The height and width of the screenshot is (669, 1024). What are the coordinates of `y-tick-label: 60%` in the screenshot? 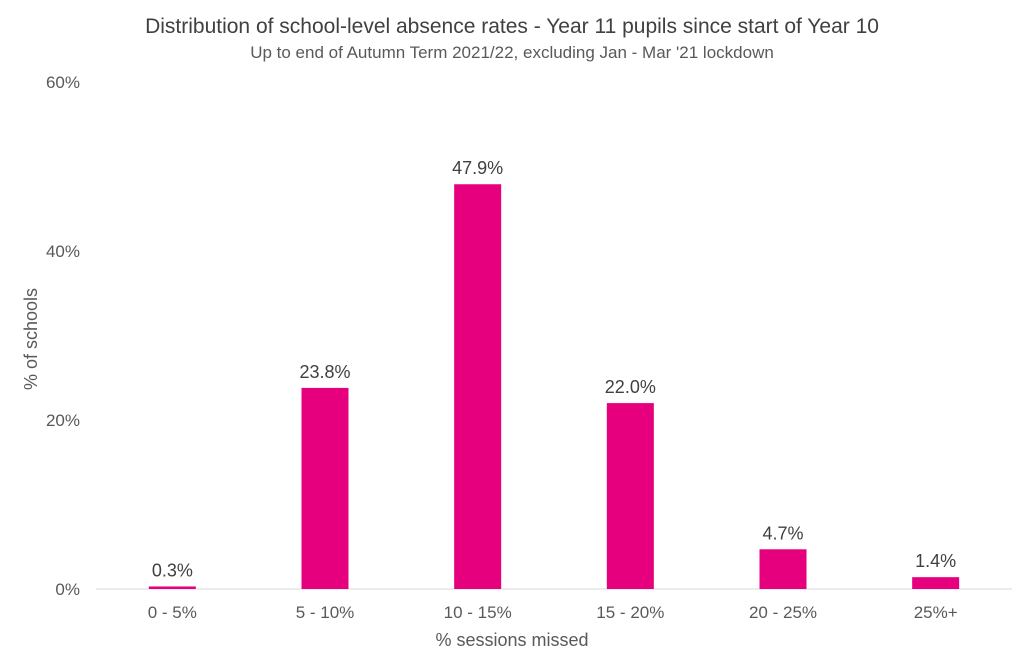 It's located at (63, 82).